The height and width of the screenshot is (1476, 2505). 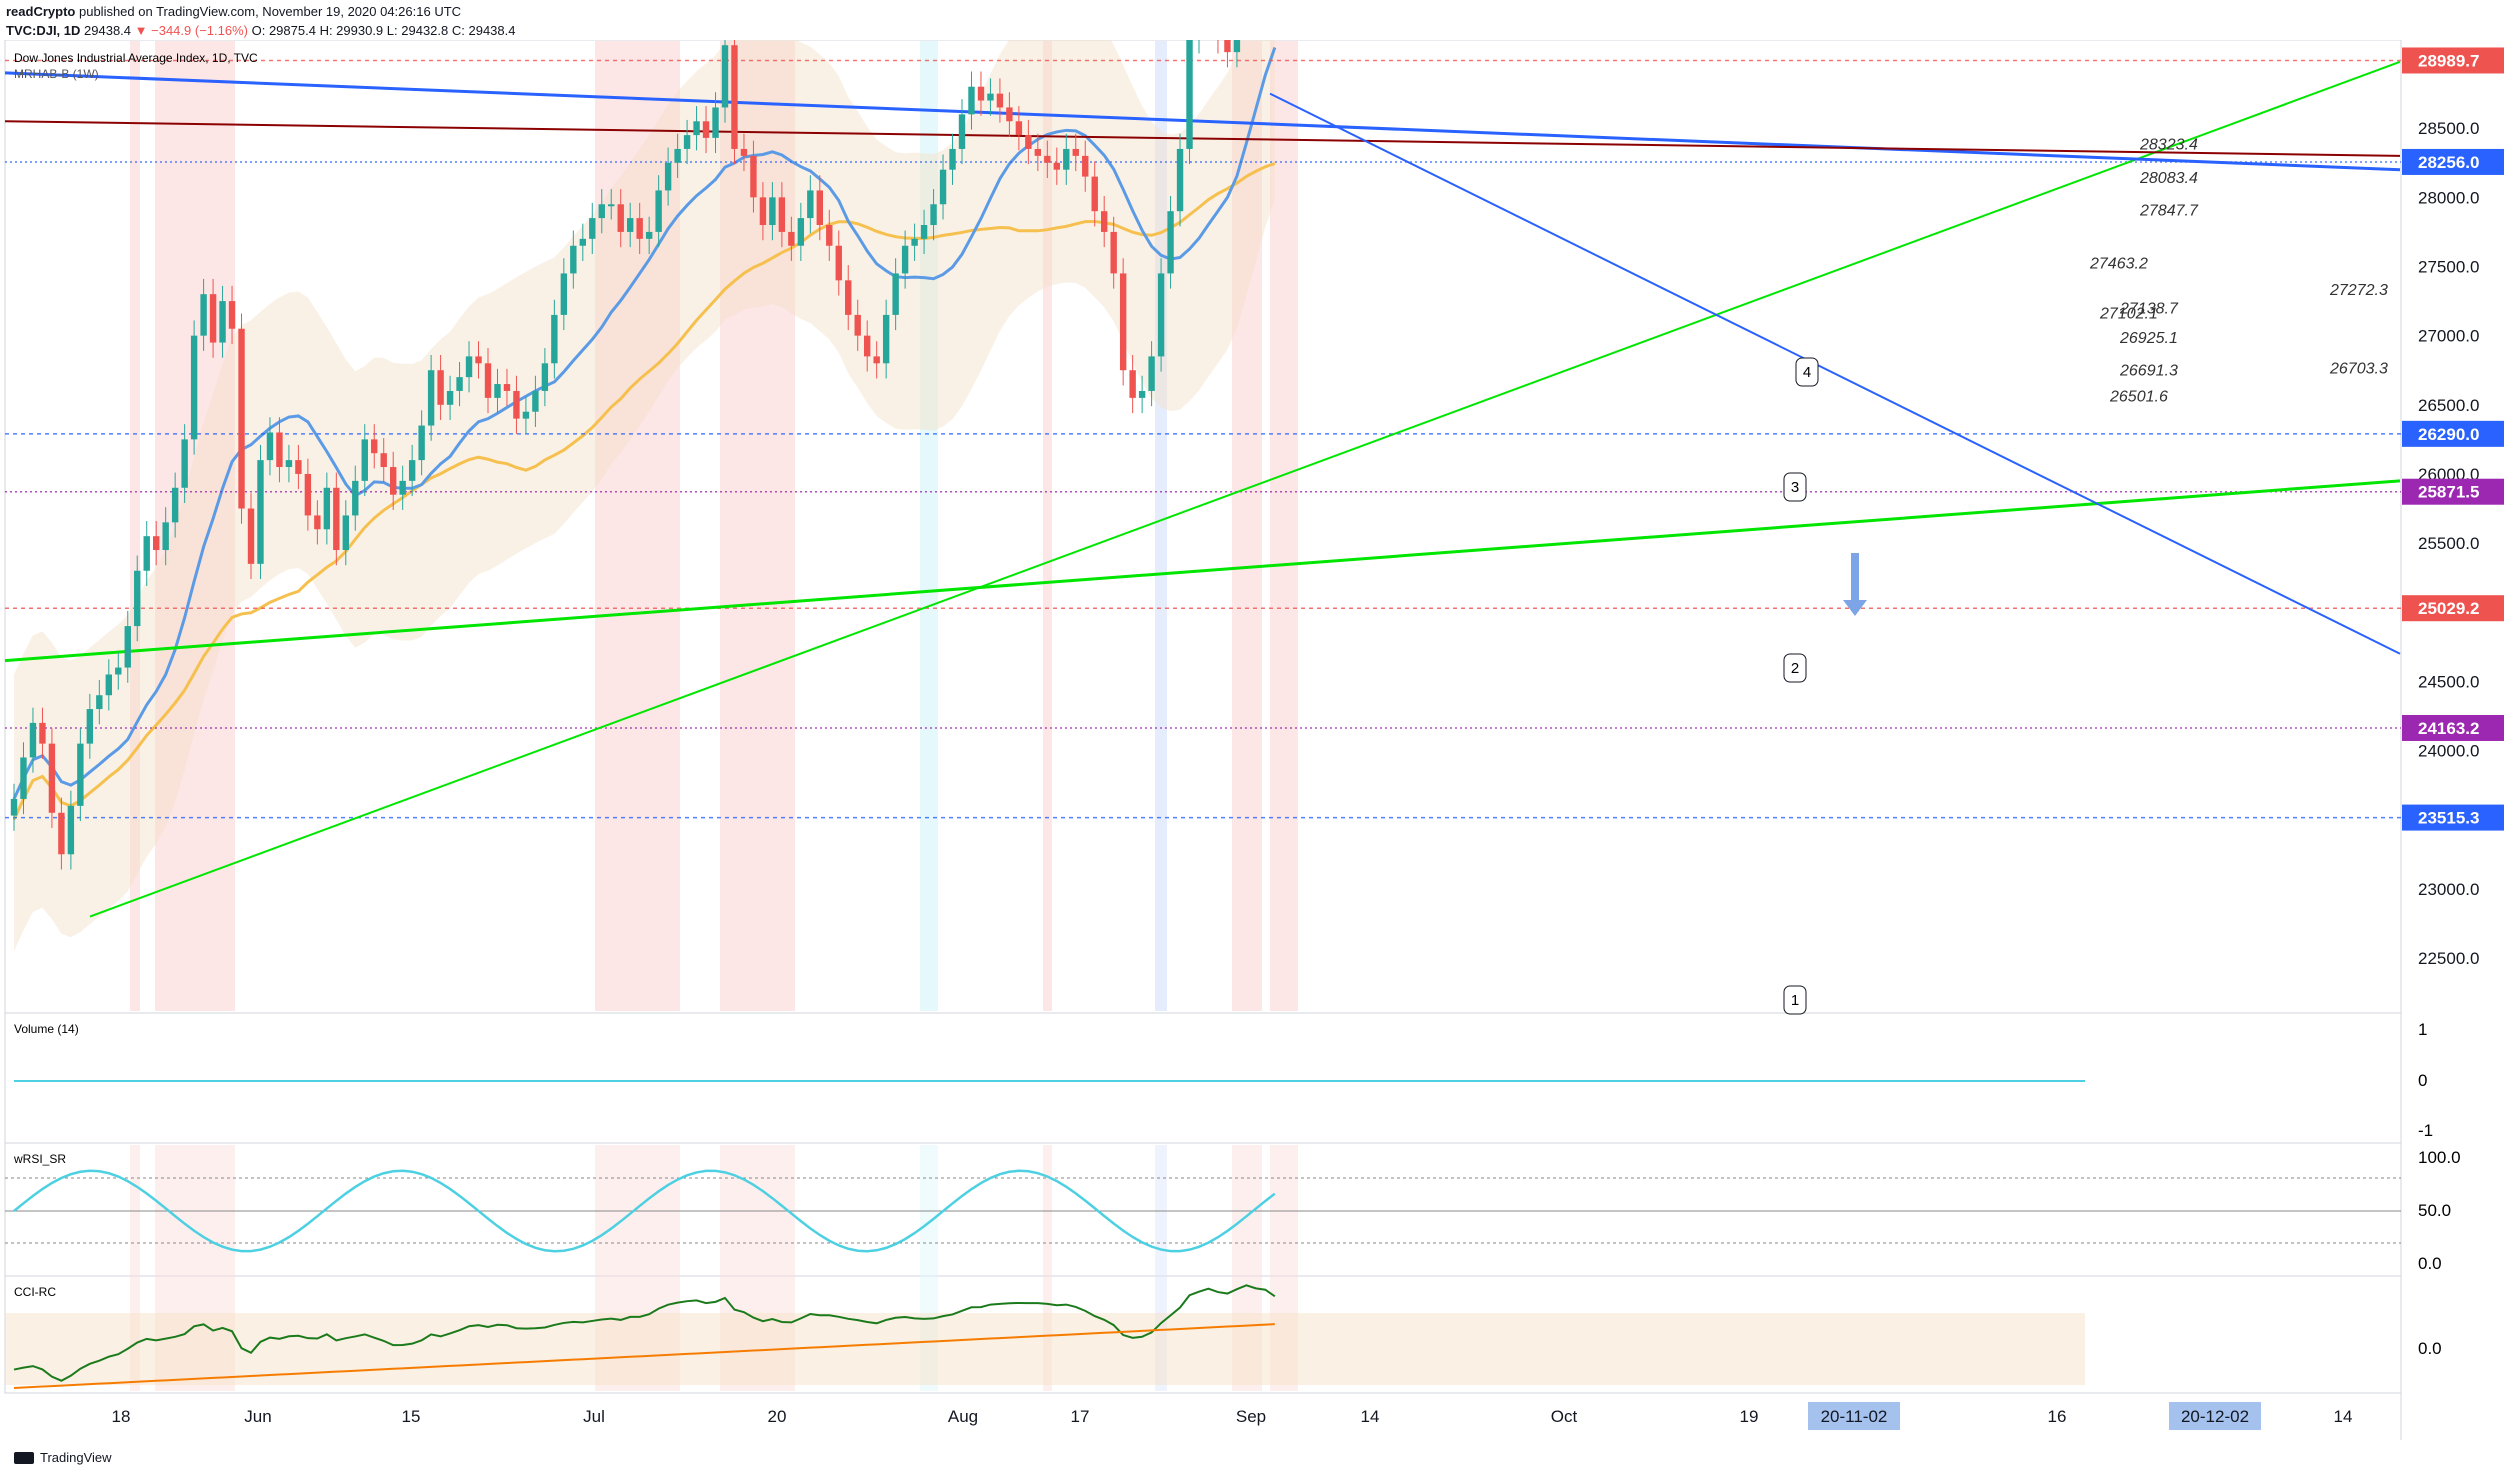 I want to click on x-tick-4: 20, so click(x=777, y=1416).